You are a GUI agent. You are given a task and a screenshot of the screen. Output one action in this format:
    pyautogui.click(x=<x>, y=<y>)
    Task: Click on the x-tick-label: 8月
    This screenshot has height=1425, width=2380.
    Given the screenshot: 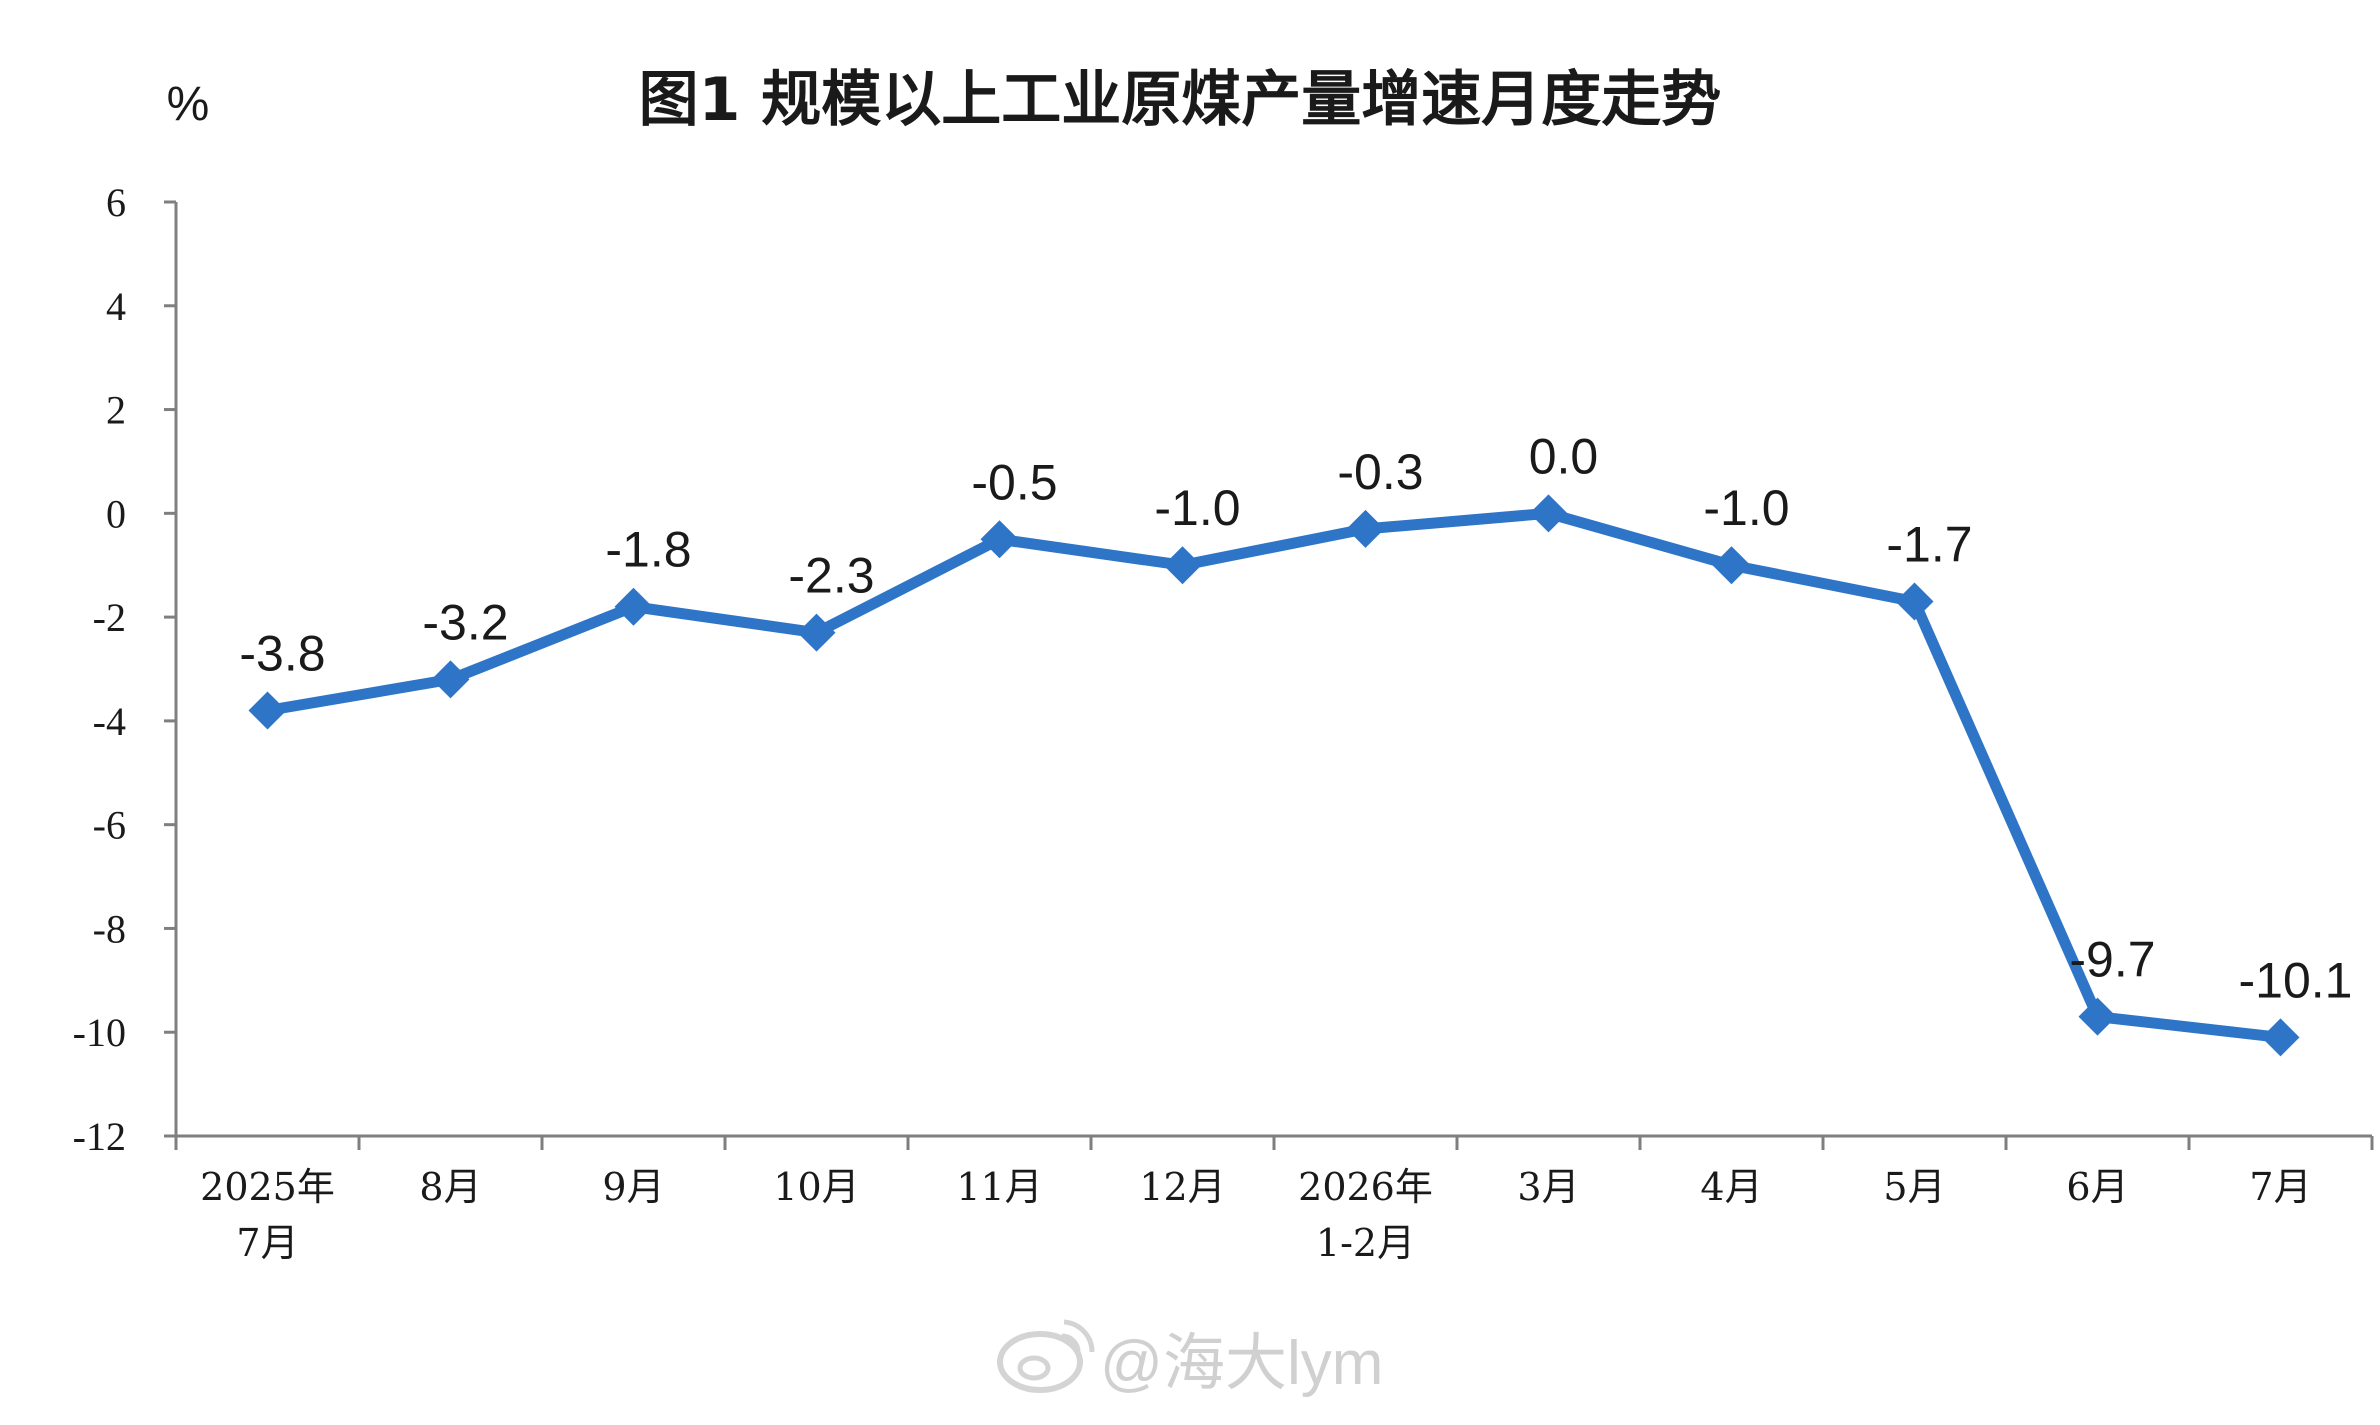 What is the action you would take?
    pyautogui.click(x=450, y=1187)
    